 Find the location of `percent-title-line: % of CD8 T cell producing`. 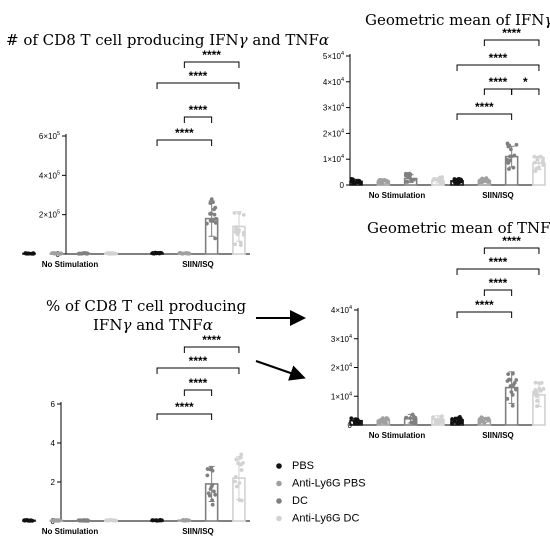

percent-title-line: % of CD8 T cell producing is located at coordinates (146, 306).